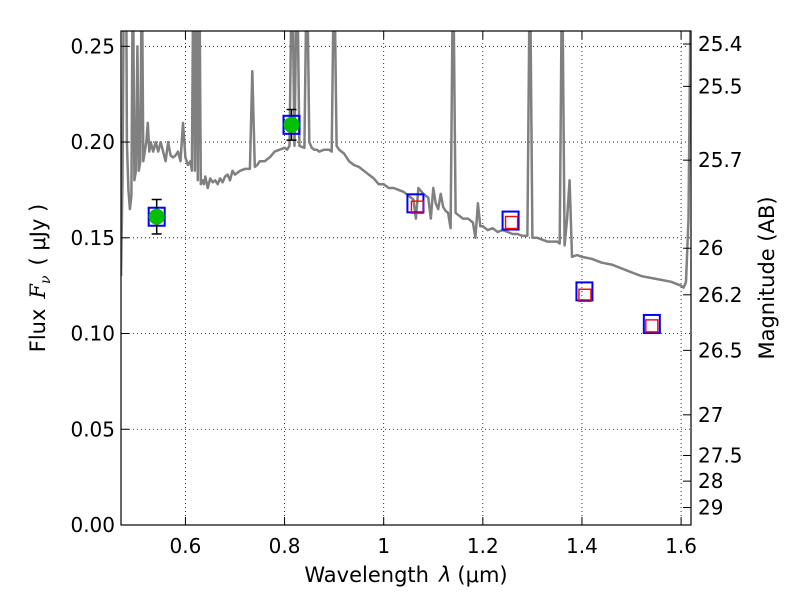 The image size is (800, 600). I want to click on y-tick-label: 0.20, so click(92, 142).